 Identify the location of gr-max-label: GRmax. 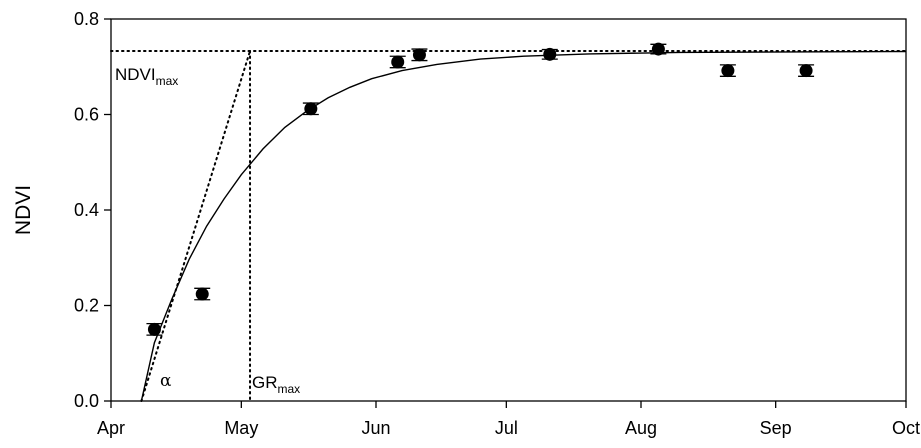
(276, 384).